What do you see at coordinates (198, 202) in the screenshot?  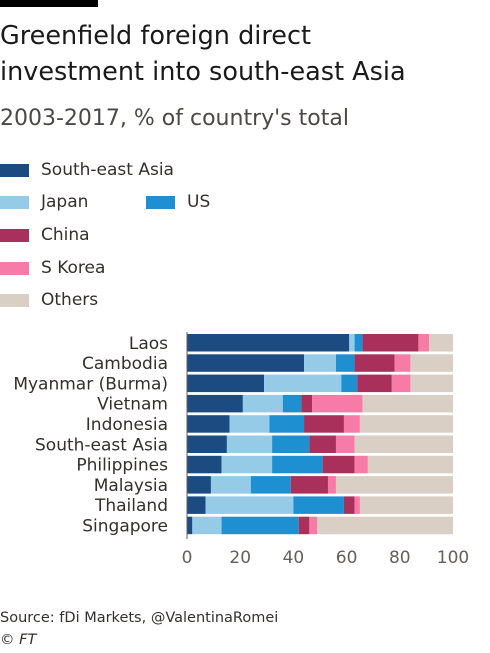 I see `legend-label: US` at bounding box center [198, 202].